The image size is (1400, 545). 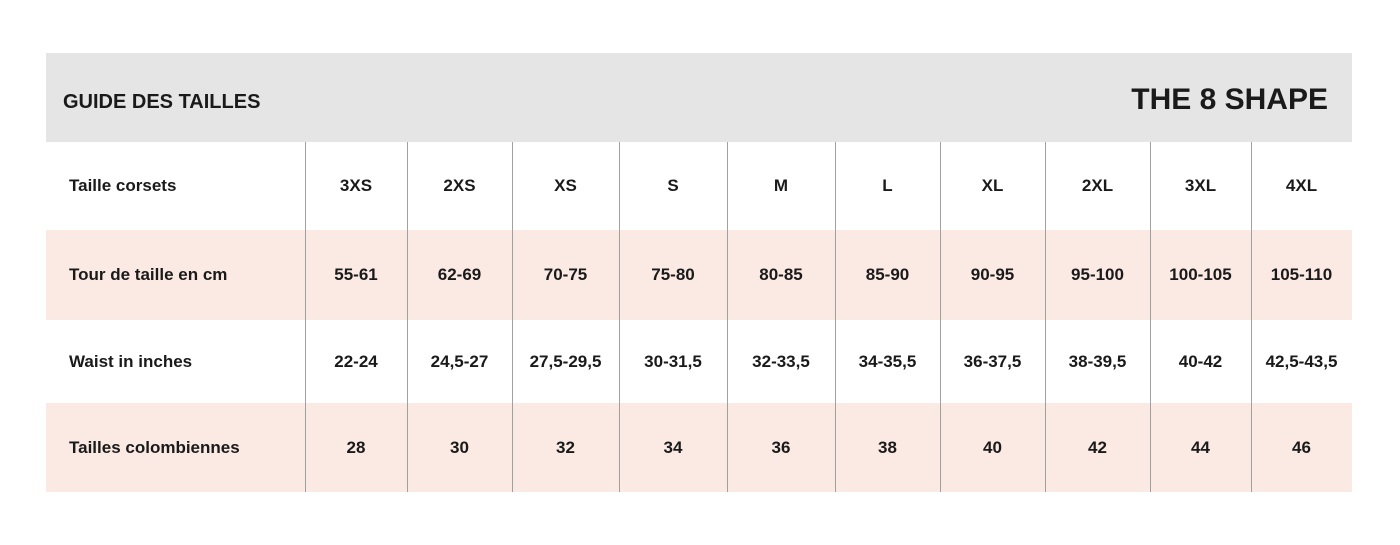 What do you see at coordinates (781, 447) in the screenshot?
I see `cell: 36` at bounding box center [781, 447].